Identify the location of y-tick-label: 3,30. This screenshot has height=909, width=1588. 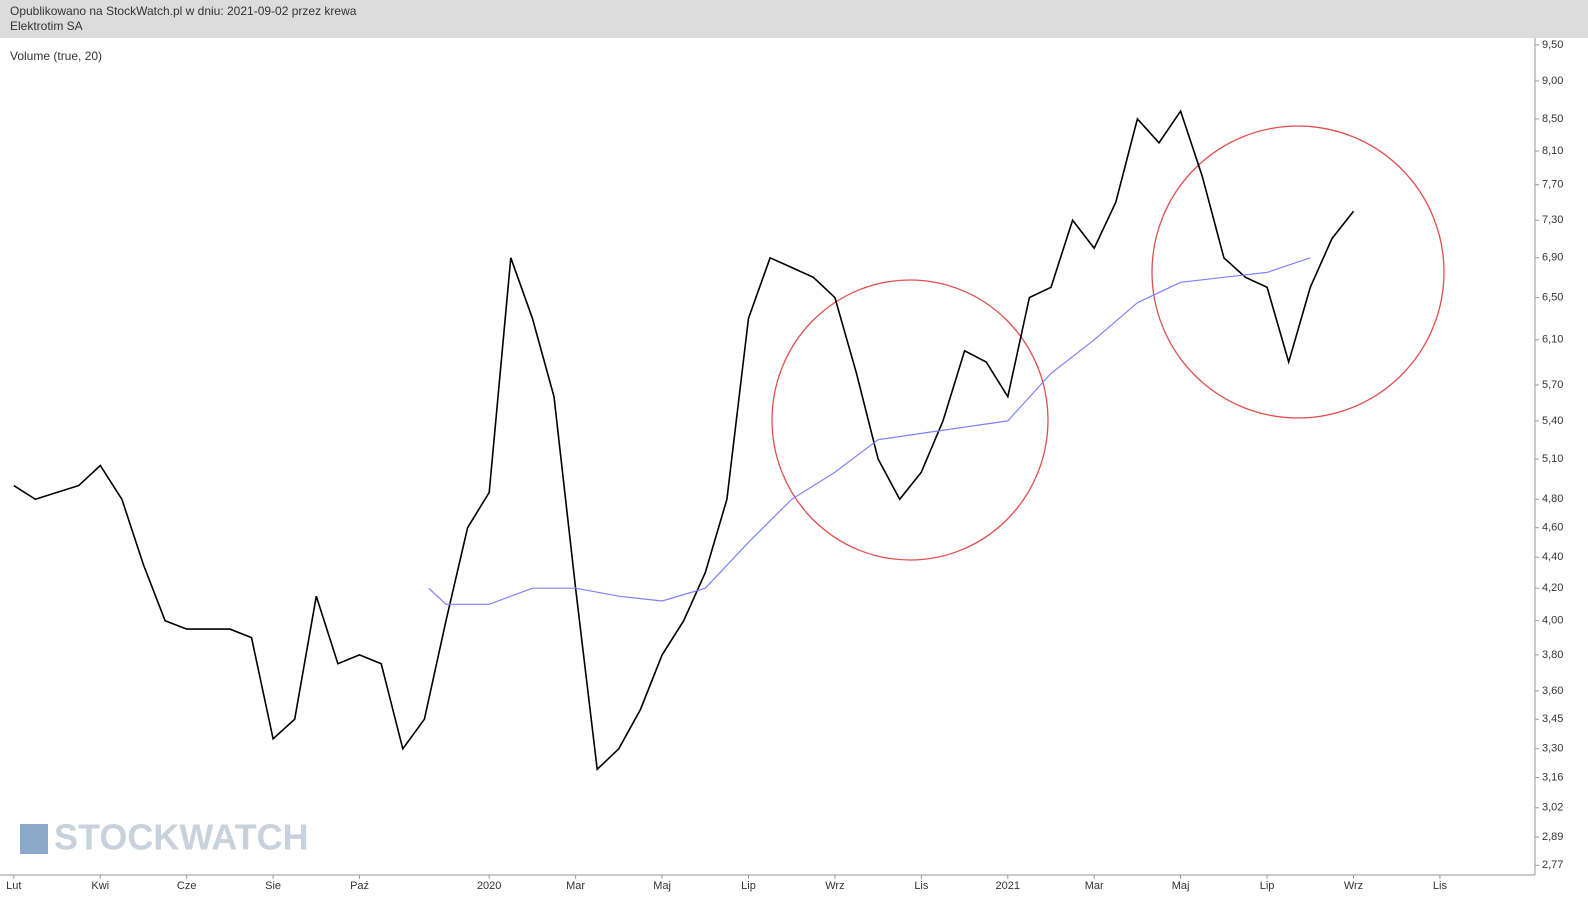
(1552, 749).